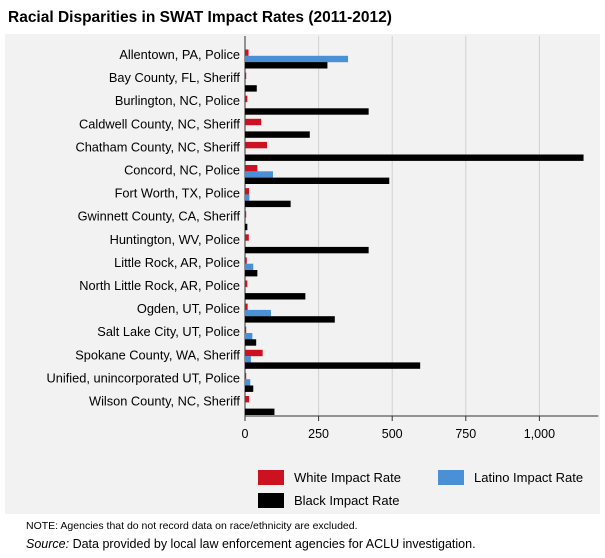 Image resolution: width=605 pixels, height=558 pixels. What do you see at coordinates (177, 100) in the screenshot?
I see `category-label: Burlington, NC, Police` at bounding box center [177, 100].